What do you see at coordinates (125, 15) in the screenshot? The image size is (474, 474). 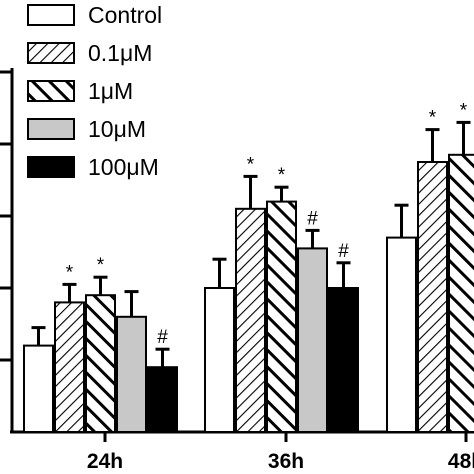 I see `legend-label: Control` at bounding box center [125, 15].